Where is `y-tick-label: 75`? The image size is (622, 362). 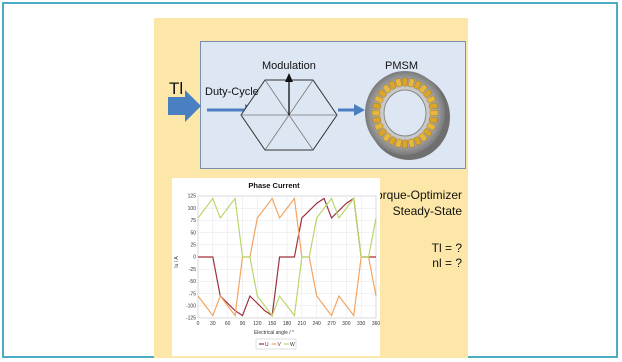
y-tick-label: 75 is located at coordinates (193, 221).